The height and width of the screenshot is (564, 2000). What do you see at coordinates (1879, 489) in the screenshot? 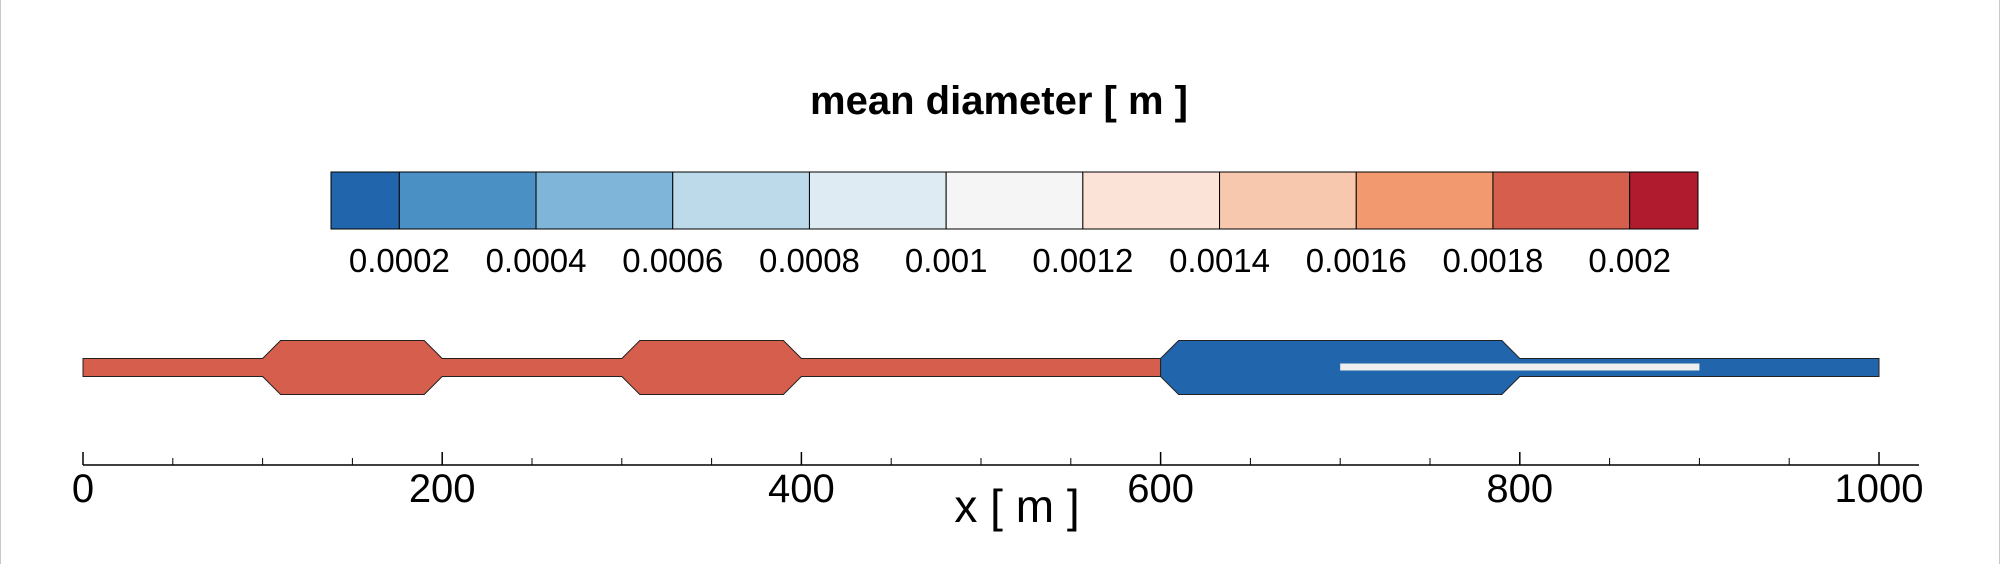
I see `x-tick-label: 1000` at bounding box center [1879, 489].